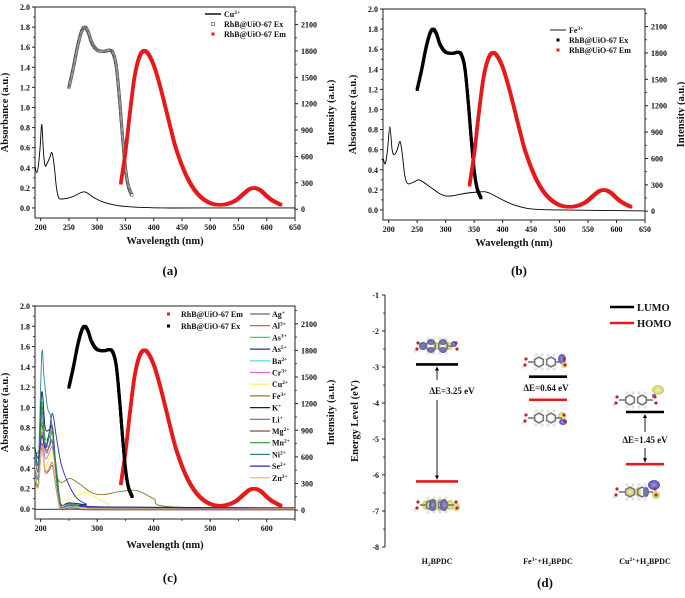  What do you see at coordinates (169, 270) in the screenshot?
I see `panel-label: (a)` at bounding box center [169, 270].